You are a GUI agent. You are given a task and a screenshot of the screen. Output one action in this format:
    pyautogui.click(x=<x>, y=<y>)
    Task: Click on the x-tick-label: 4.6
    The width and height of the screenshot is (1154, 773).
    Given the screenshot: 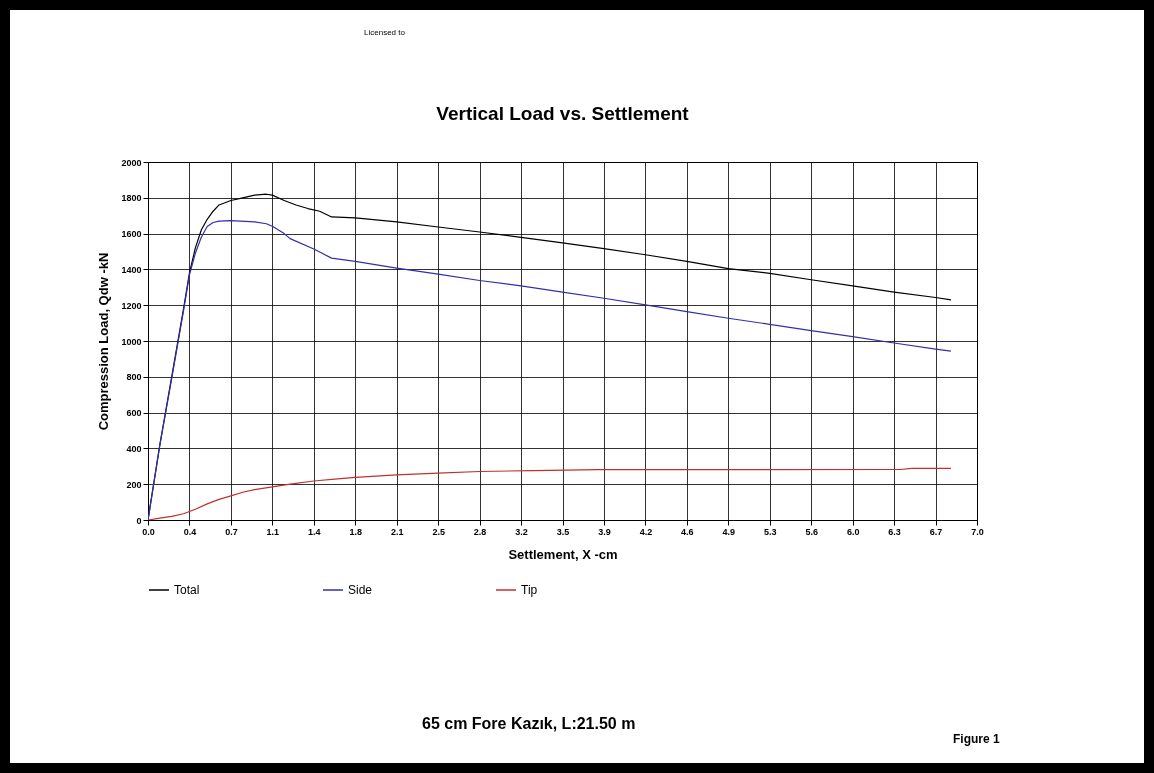 What is the action you would take?
    pyautogui.click(x=687, y=531)
    